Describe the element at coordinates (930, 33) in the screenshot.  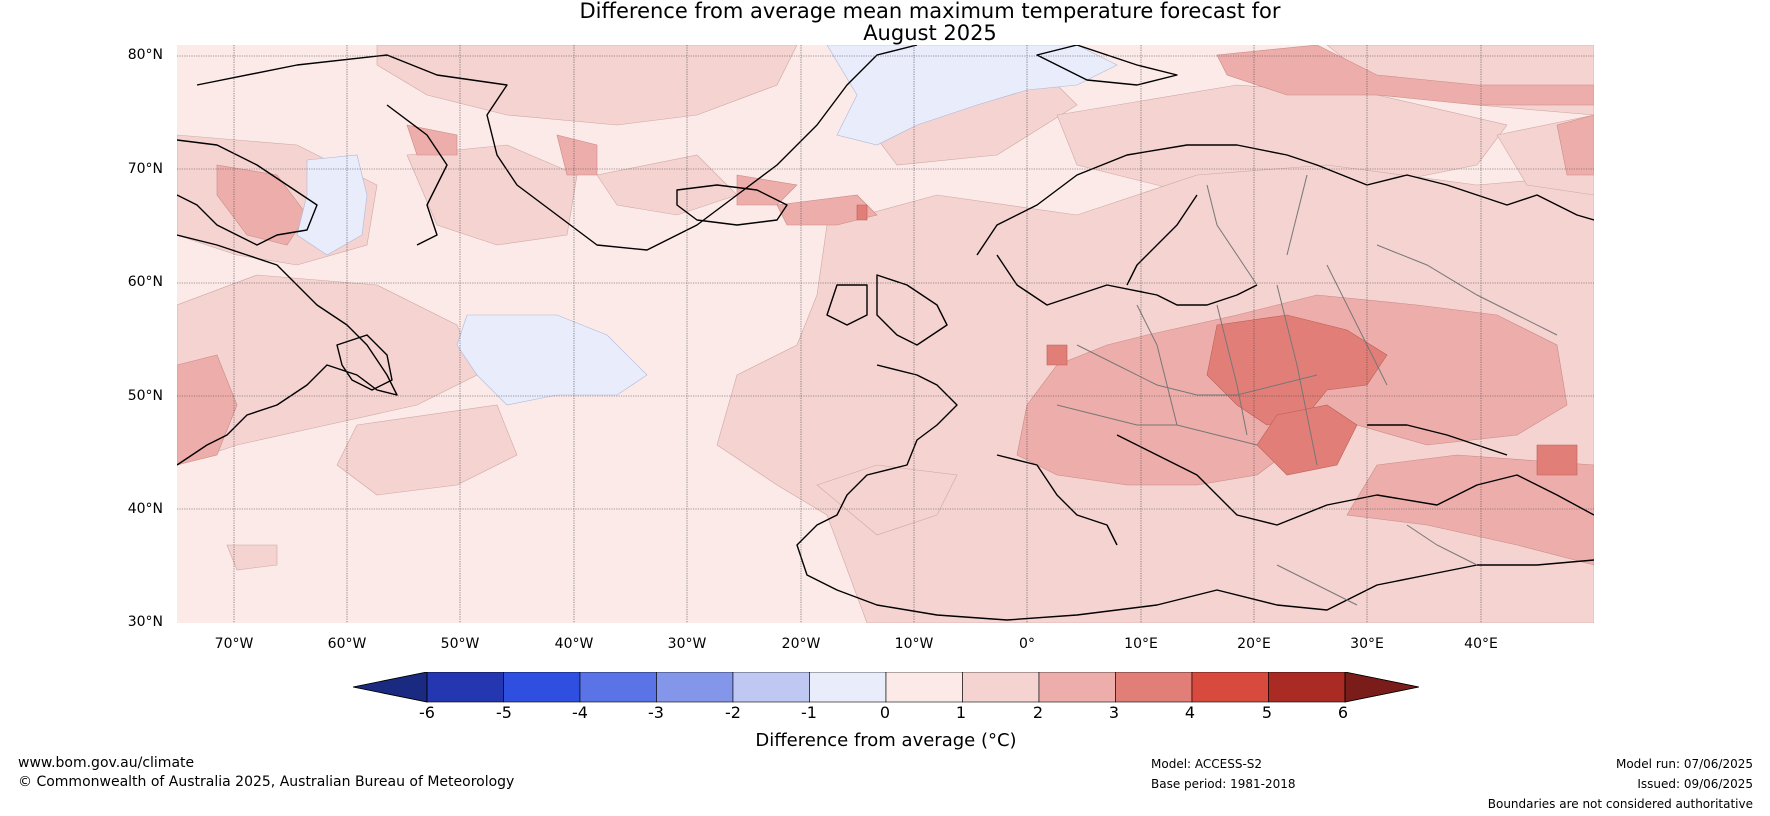
I see `map-title-line2: August 2025` at that location.